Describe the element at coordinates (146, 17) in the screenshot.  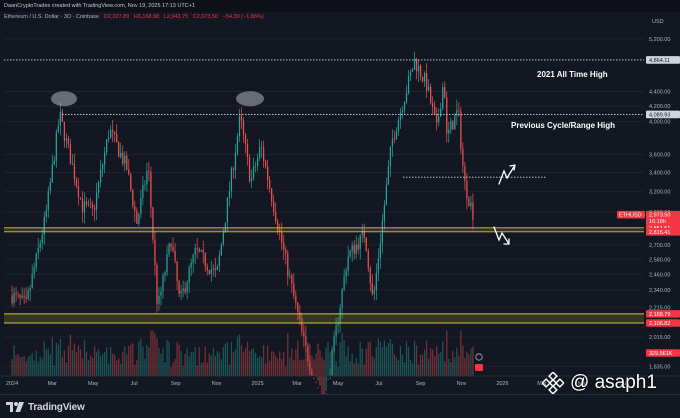
I see `ohlc-high: H3,168.98` at that location.